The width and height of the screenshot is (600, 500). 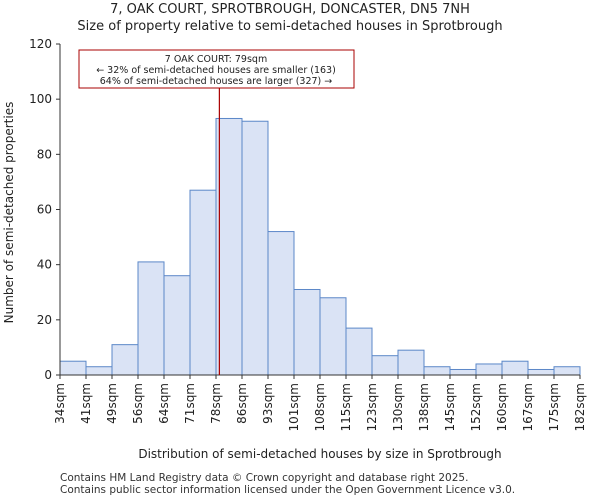 What do you see at coordinates (359, 351) in the screenshot?
I see `bar-115sqm` at bounding box center [359, 351].